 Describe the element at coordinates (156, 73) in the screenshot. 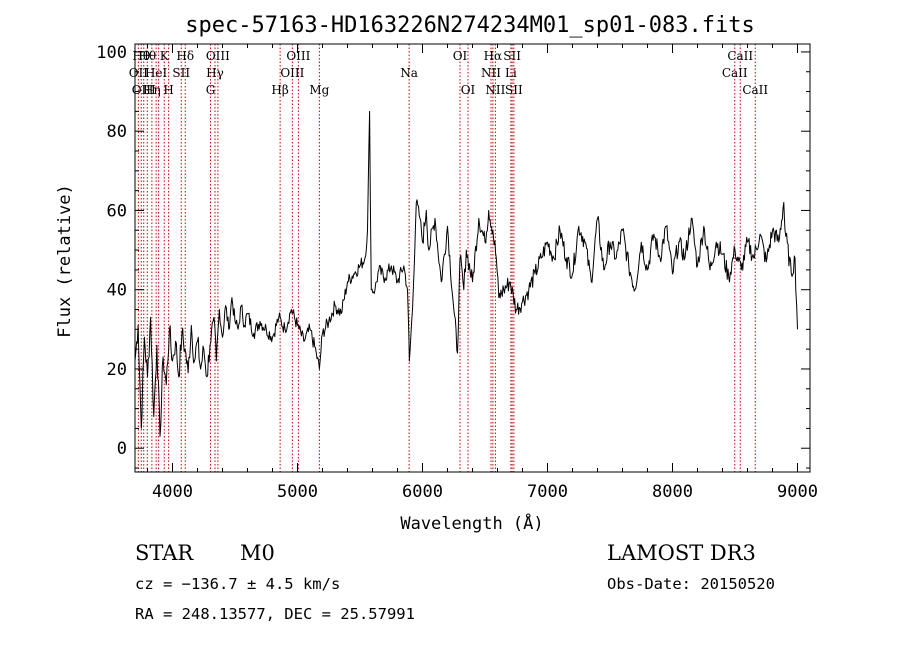

I see `line-marker-label: HeI` at that location.